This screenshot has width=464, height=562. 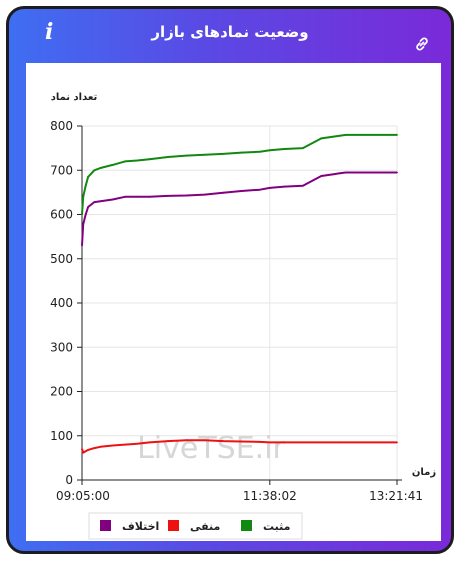 I want to click on legend-item: منفی, so click(x=194, y=526).